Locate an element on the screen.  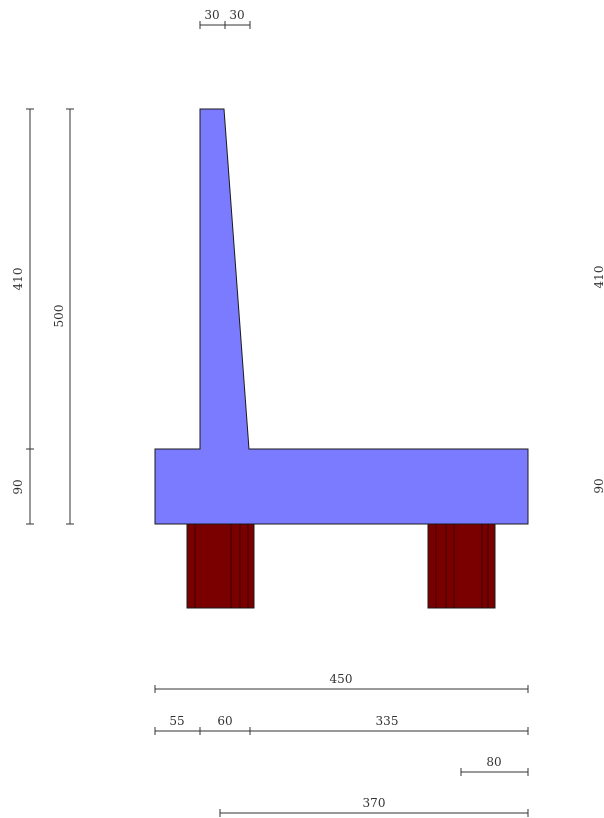
dim-pile-width-label: 80 is located at coordinates (493, 762).